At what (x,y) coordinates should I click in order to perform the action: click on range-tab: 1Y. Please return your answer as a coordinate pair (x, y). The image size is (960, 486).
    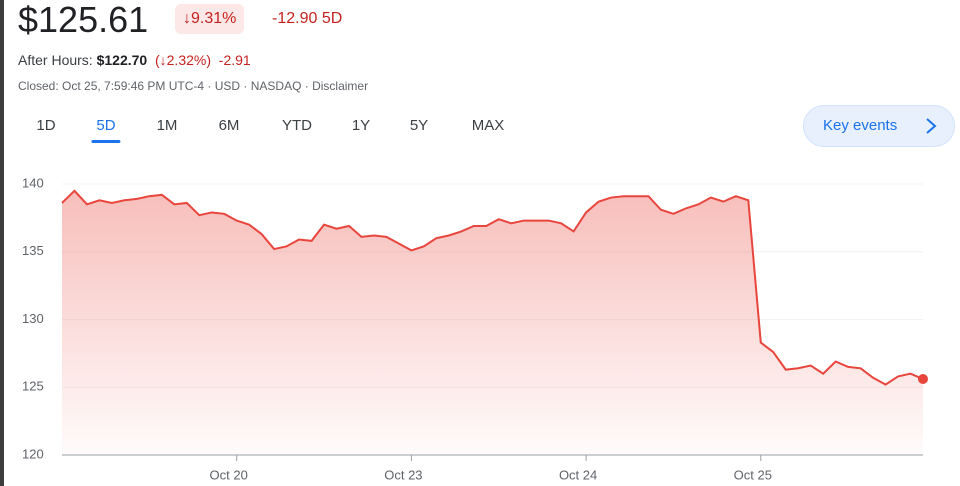
    Looking at the image, I should click on (361, 125).